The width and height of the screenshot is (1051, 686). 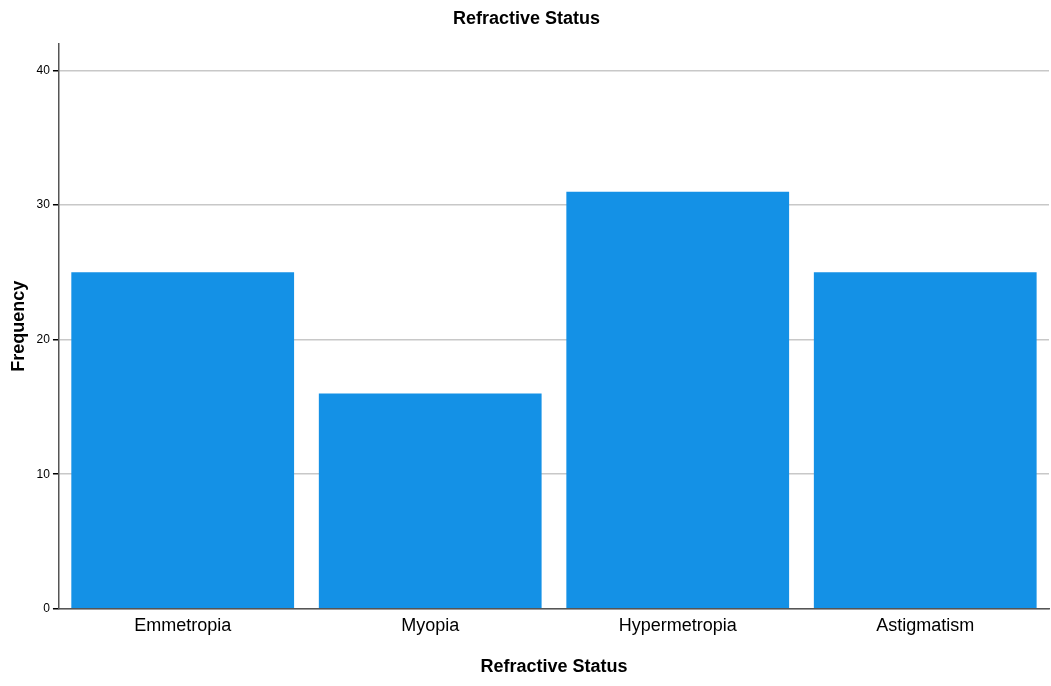 What do you see at coordinates (526, 17) in the screenshot?
I see `chart-title: Refractive Status` at bounding box center [526, 17].